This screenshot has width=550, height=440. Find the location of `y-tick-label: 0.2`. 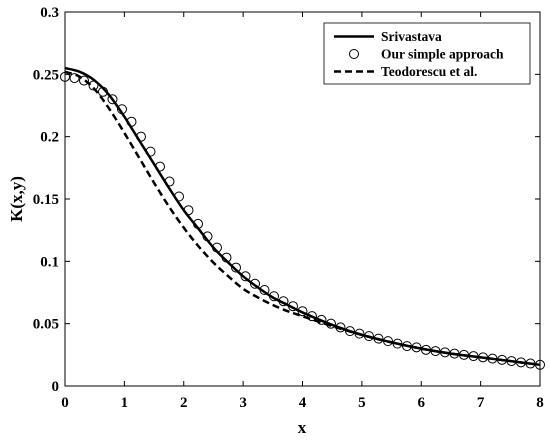

y-tick-label: 0.2 is located at coordinates (49, 138).